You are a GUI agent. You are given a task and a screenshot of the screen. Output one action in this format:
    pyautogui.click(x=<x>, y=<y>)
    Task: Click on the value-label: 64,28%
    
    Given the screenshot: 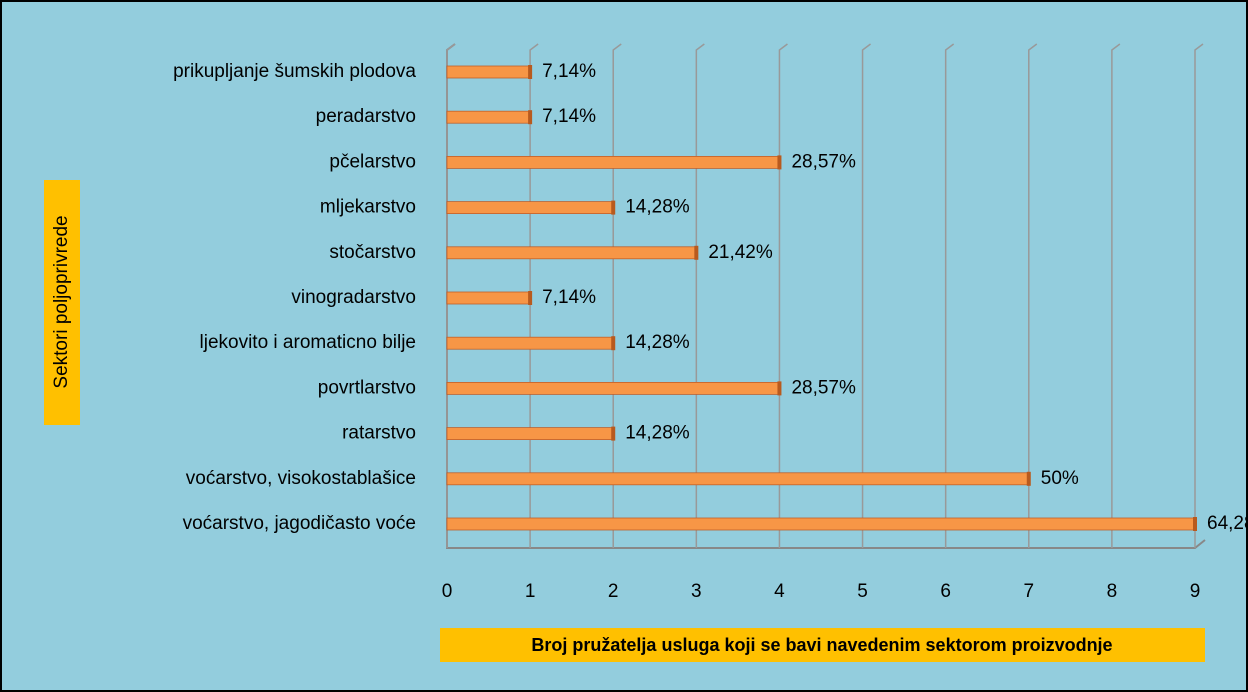 What is the action you would take?
    pyautogui.click(x=1227, y=523)
    